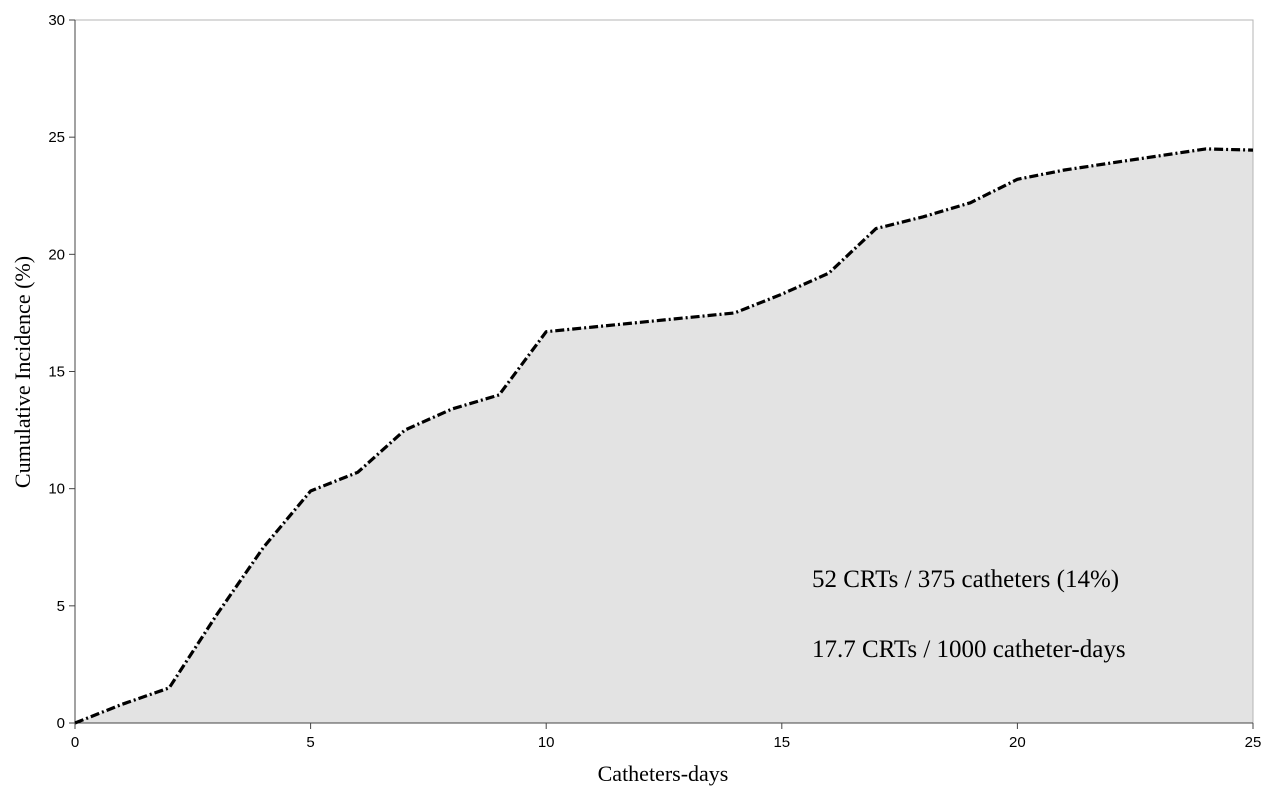 This screenshot has height=786, width=1264. What do you see at coordinates (22, 372) in the screenshot?
I see `y-axis-title: Cumulative Incidence (%)` at bounding box center [22, 372].